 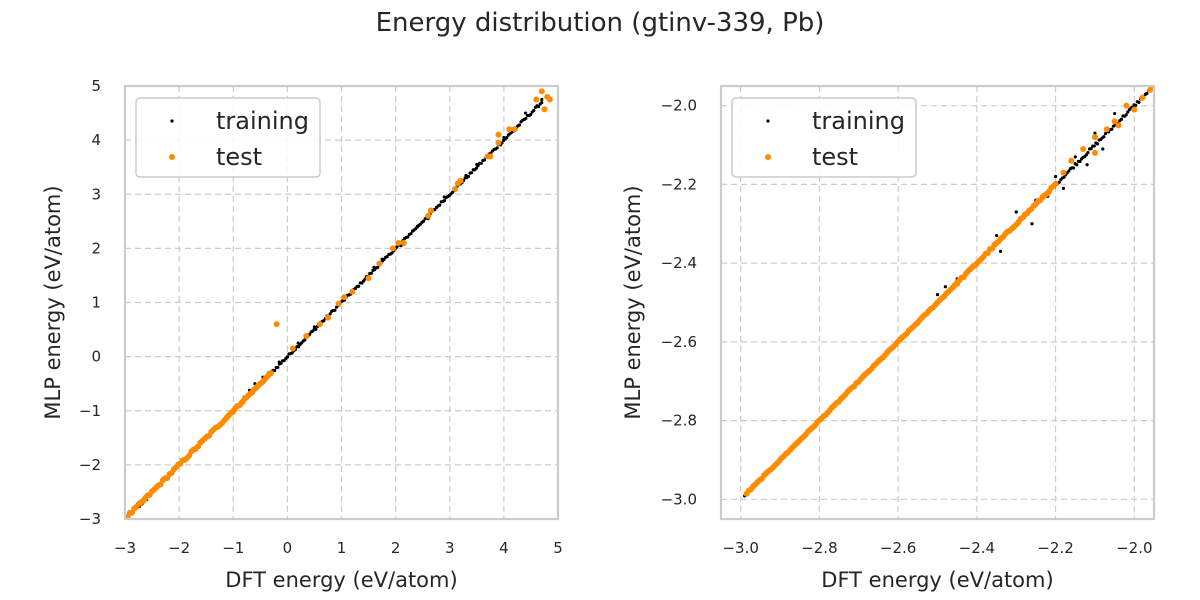 I want to click on y-tick-label: 5, so click(x=96, y=86).